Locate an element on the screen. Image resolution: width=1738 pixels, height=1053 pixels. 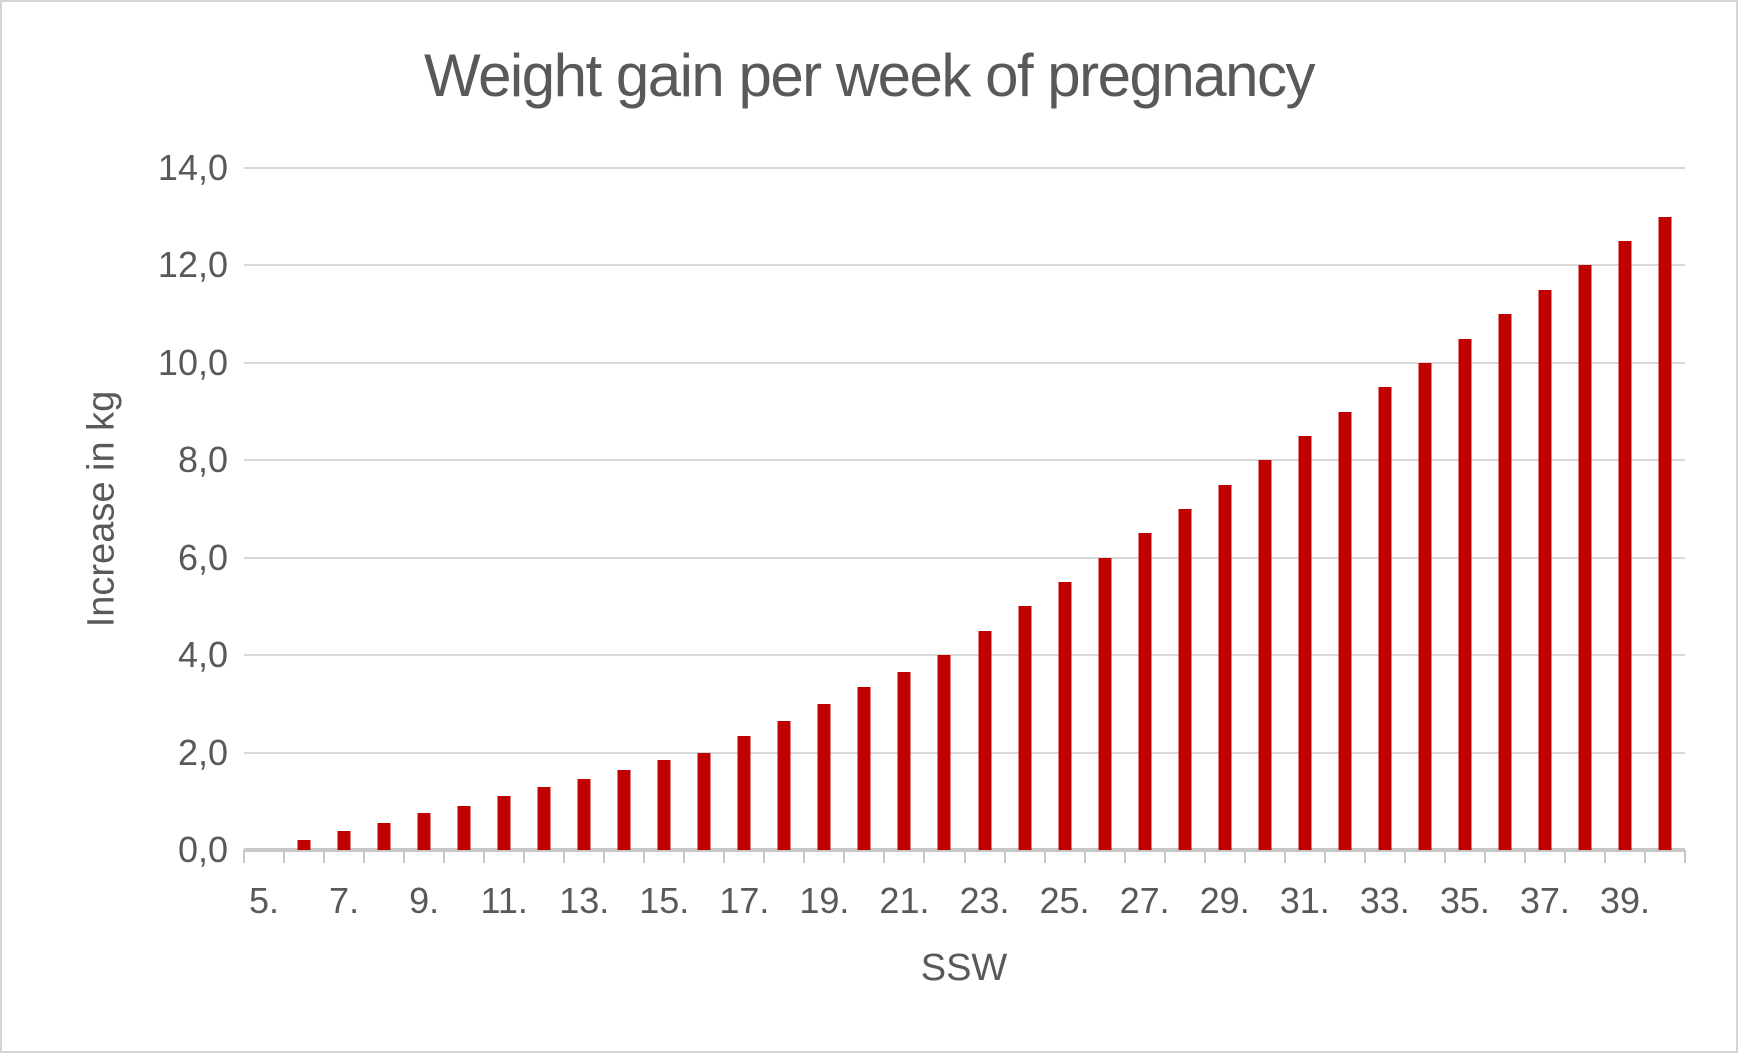
x-tick-label: 7. is located at coordinates (344, 900).